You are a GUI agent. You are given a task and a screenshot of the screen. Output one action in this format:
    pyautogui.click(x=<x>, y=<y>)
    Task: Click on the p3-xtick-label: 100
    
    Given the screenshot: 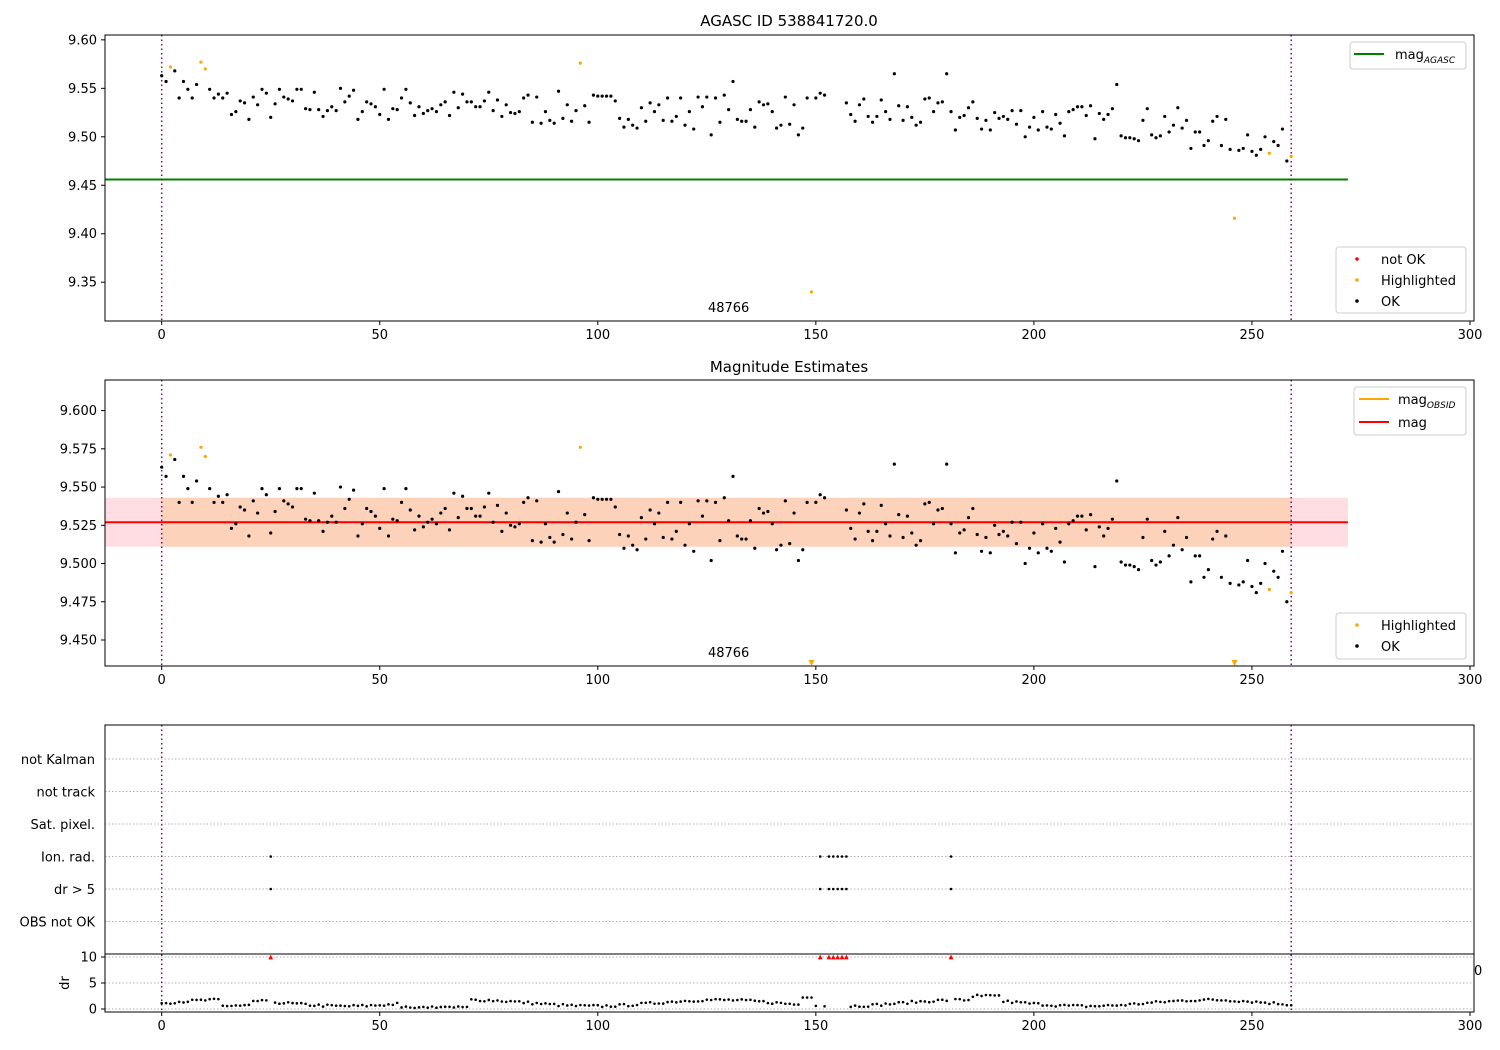 What is the action you would take?
    pyautogui.click(x=597, y=1026)
    